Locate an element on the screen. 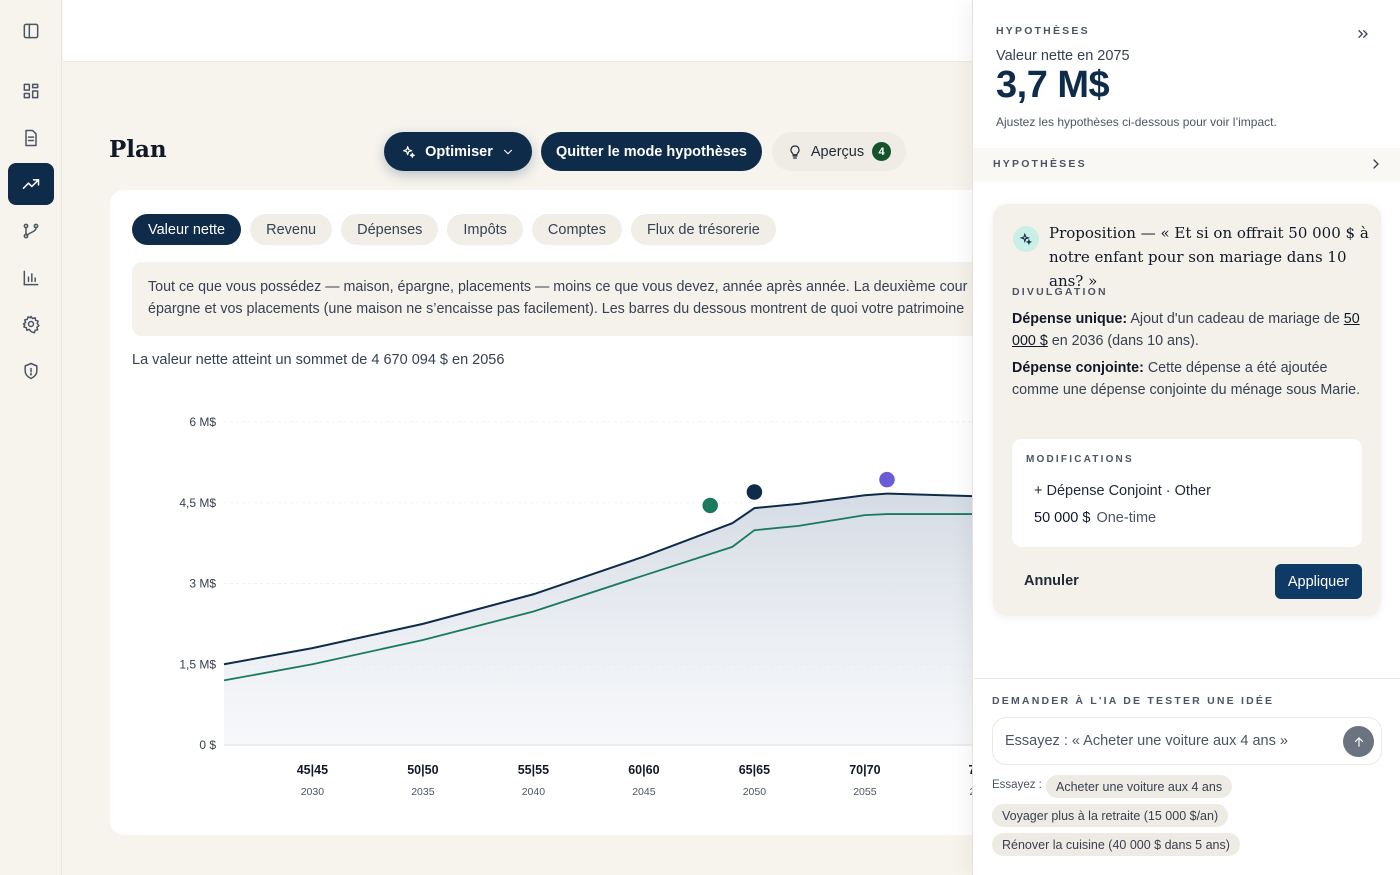 The height and width of the screenshot is (875, 1400). proposal-icon is located at coordinates (1026, 239).